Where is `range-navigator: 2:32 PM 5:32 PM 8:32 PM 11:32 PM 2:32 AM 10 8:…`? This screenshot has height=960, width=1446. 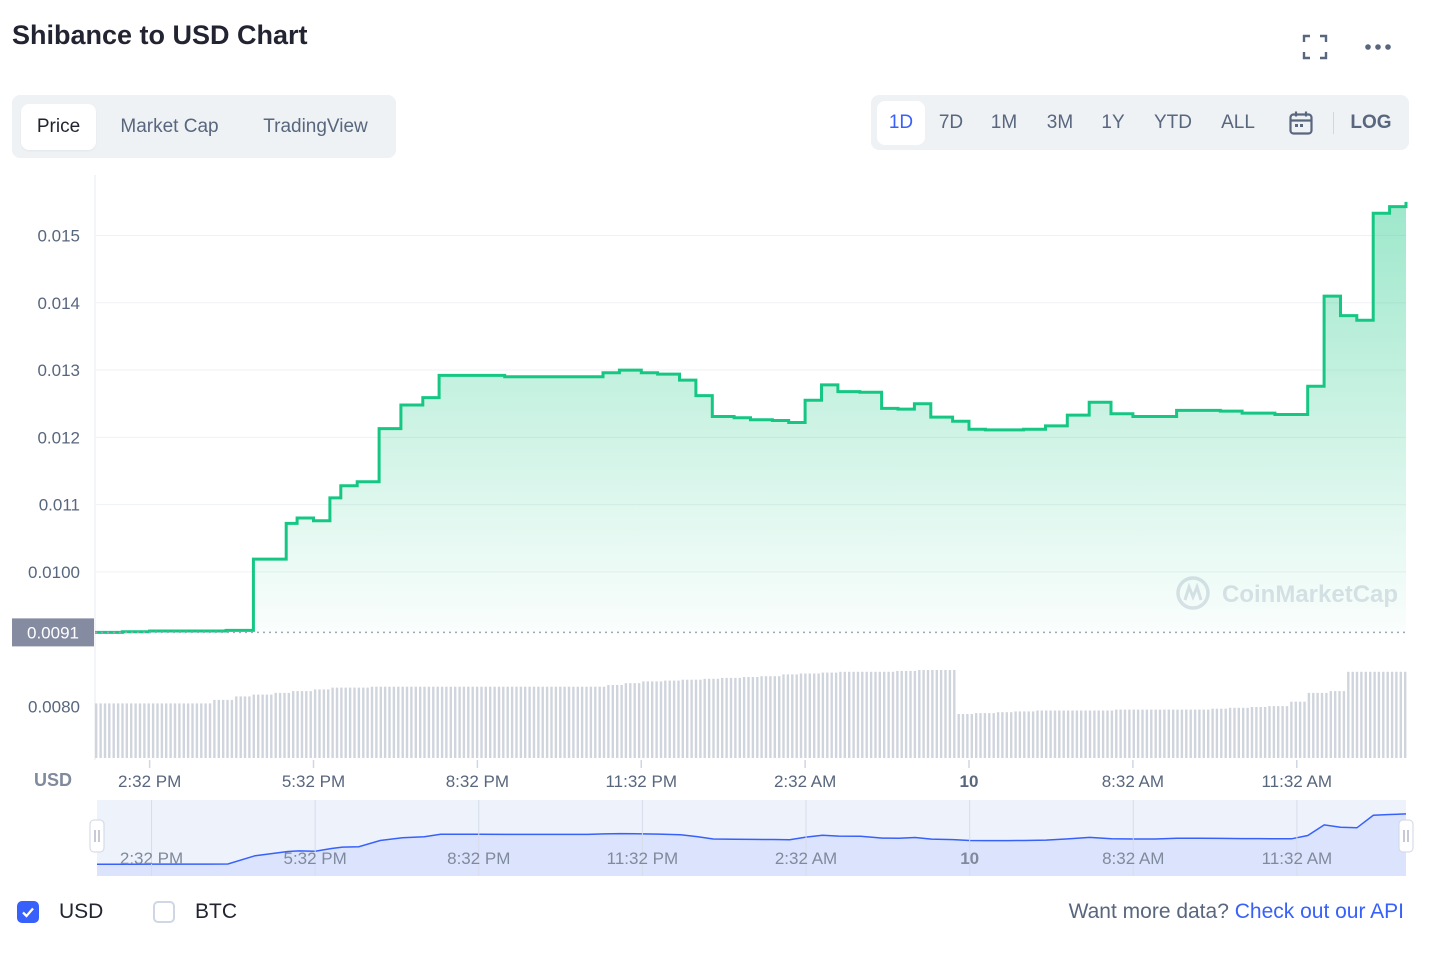 range-navigator: 2:32 PM 5:32 PM 8:32 PM 11:32 PM 2:32 AM 10 8:… is located at coordinates (751, 838).